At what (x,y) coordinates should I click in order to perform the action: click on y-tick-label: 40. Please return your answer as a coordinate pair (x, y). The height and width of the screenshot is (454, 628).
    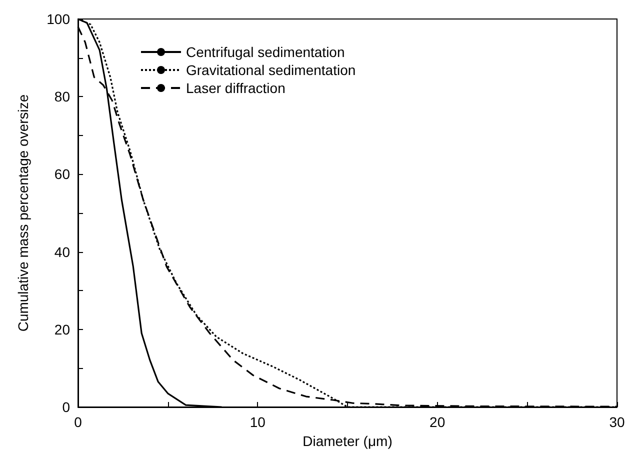
    Looking at the image, I should click on (62, 252).